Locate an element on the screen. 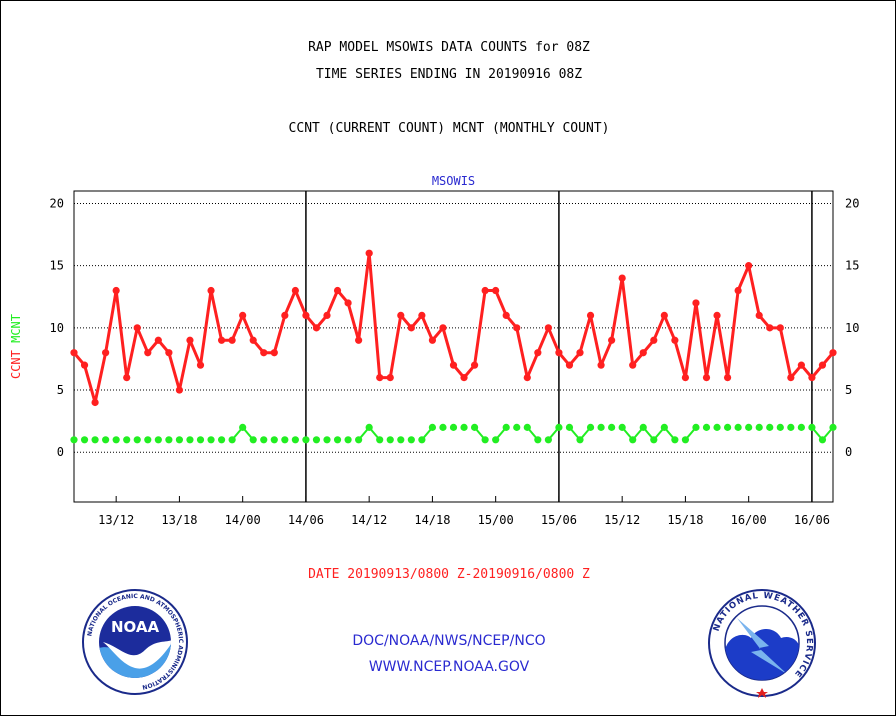 Image resolution: width=896 pixels, height=716 pixels. footer-org-link: DOC/NOAA/NWS/NCEP/NCO is located at coordinates (449, 641).